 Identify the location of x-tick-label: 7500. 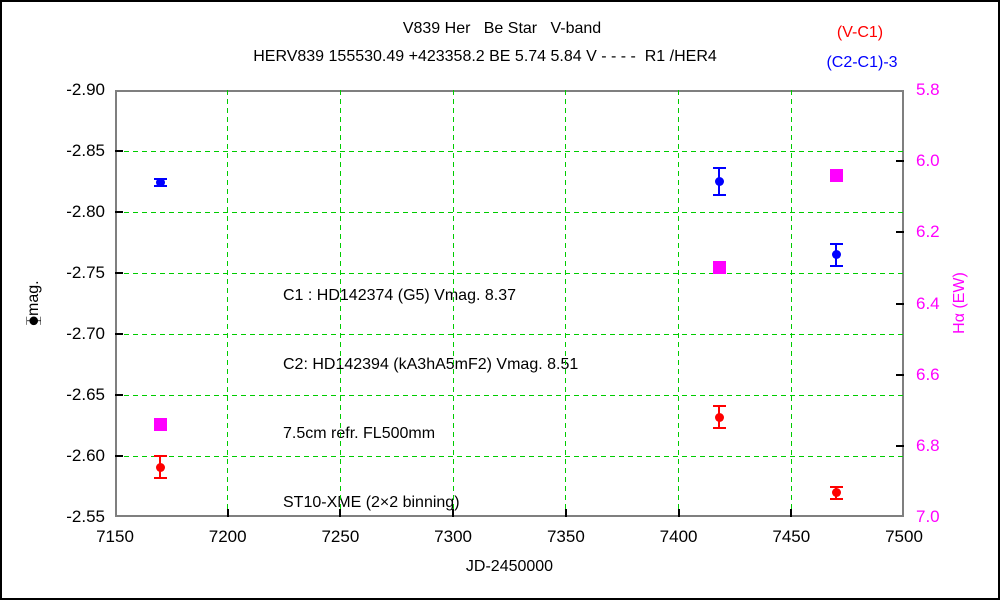
(904, 536).